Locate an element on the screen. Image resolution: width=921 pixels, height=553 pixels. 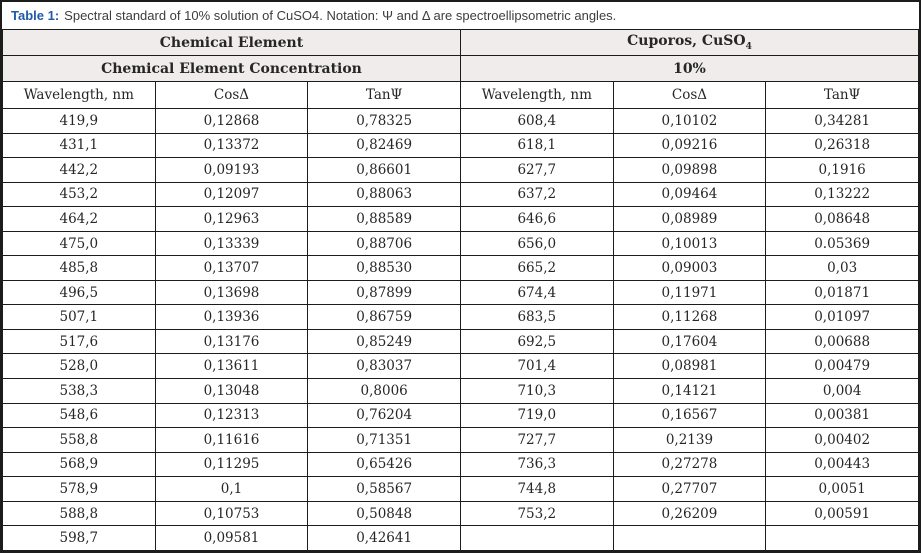
table-cell: 568,9 is located at coordinates (79, 464).